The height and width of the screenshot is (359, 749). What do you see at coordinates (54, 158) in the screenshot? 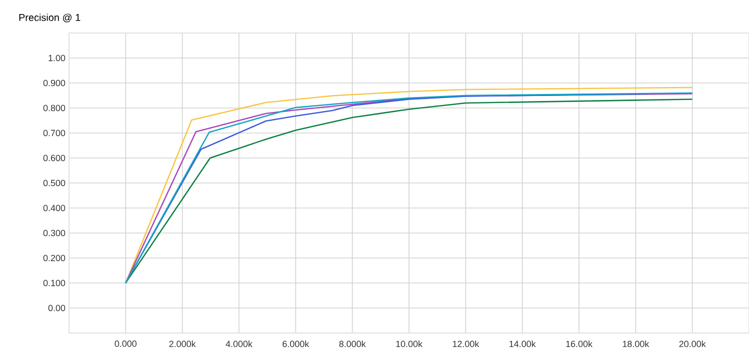
I see `y-tick-label: 0.600` at bounding box center [54, 158].